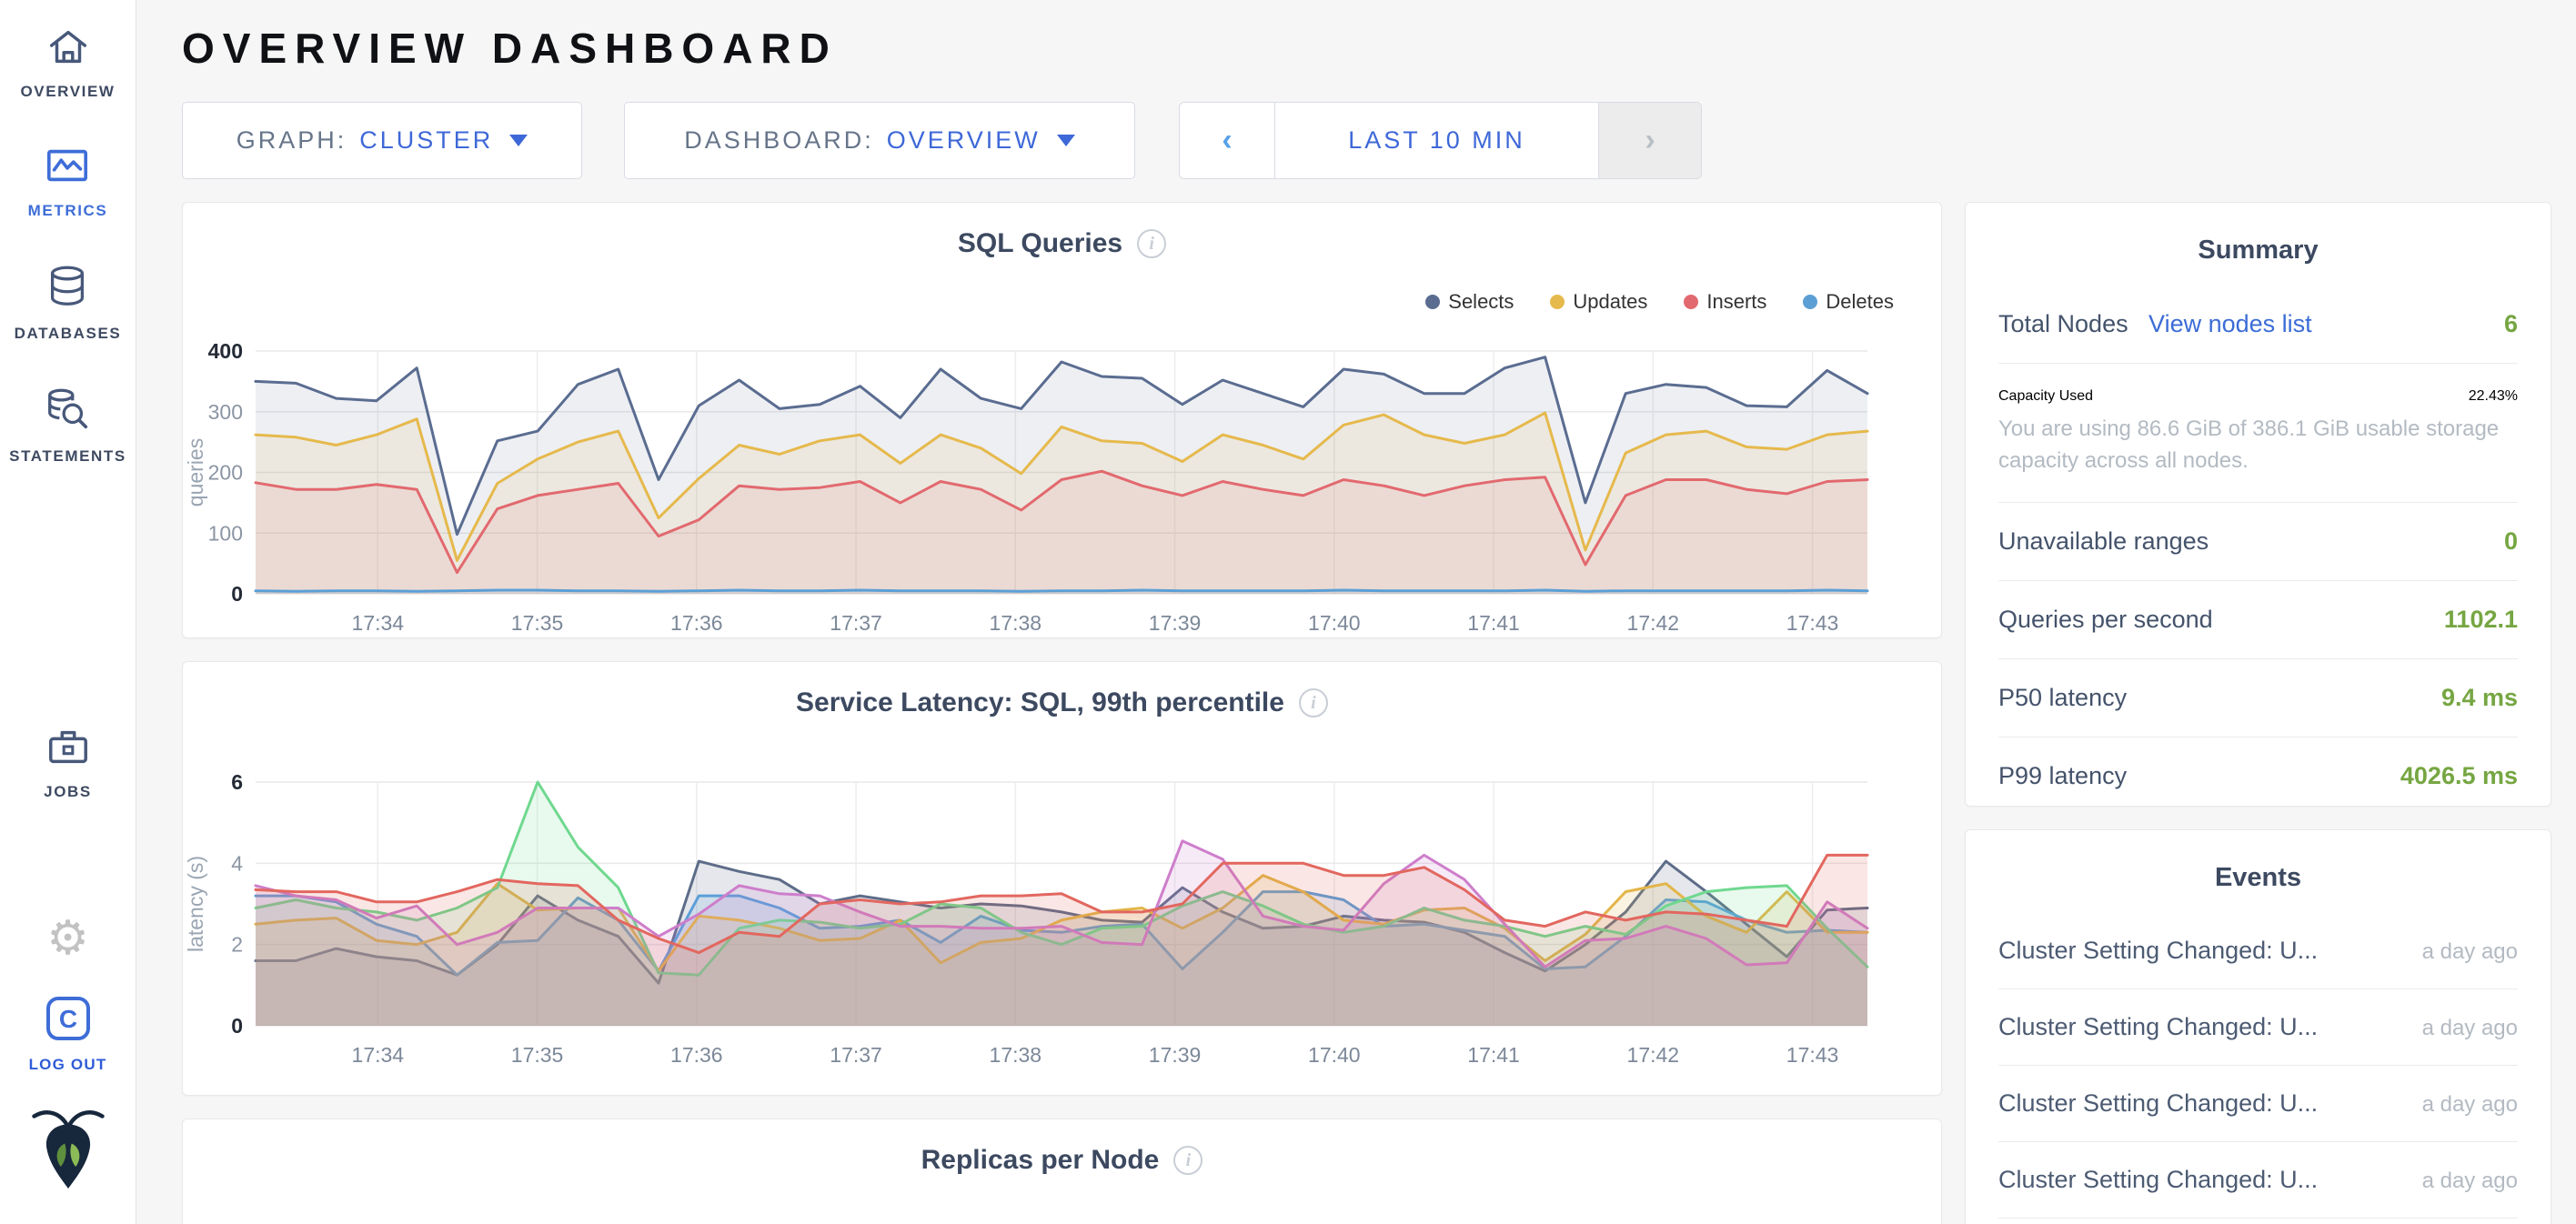  I want to click on summary-row-unavailable-ranges: Unavailable ranges 0, so click(2258, 542).